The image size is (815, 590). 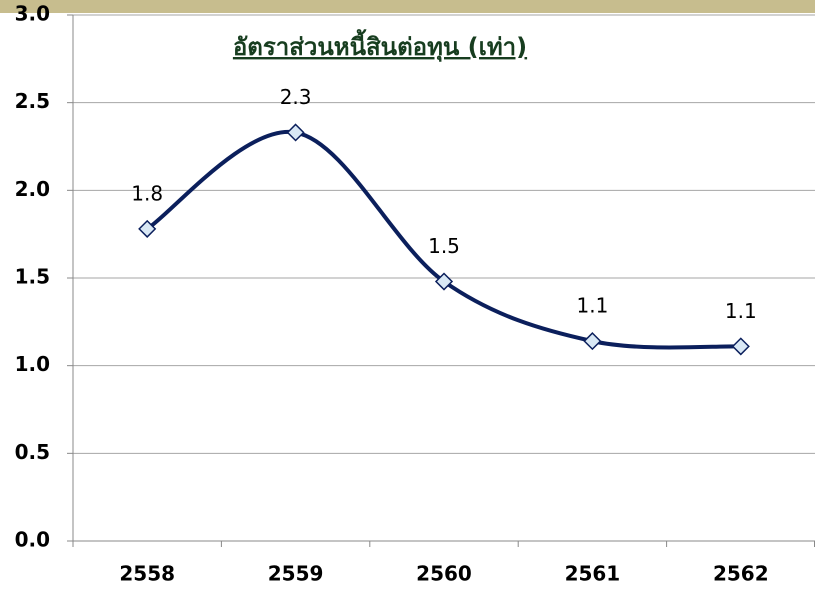 I want to click on x-tick-label: 2561, so click(x=593, y=574).